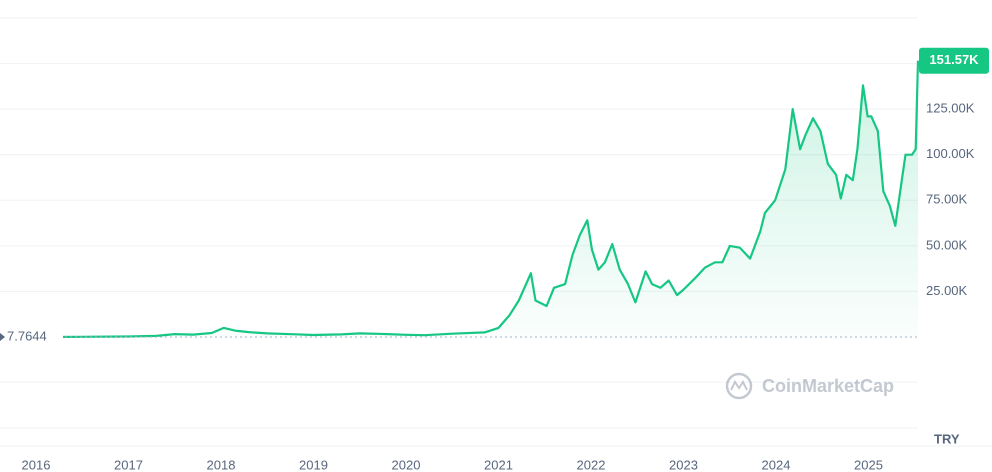 This screenshot has height=472, width=992. Describe the element at coordinates (947, 244) in the screenshot. I see `y-tick-label: 50.00K` at that location.